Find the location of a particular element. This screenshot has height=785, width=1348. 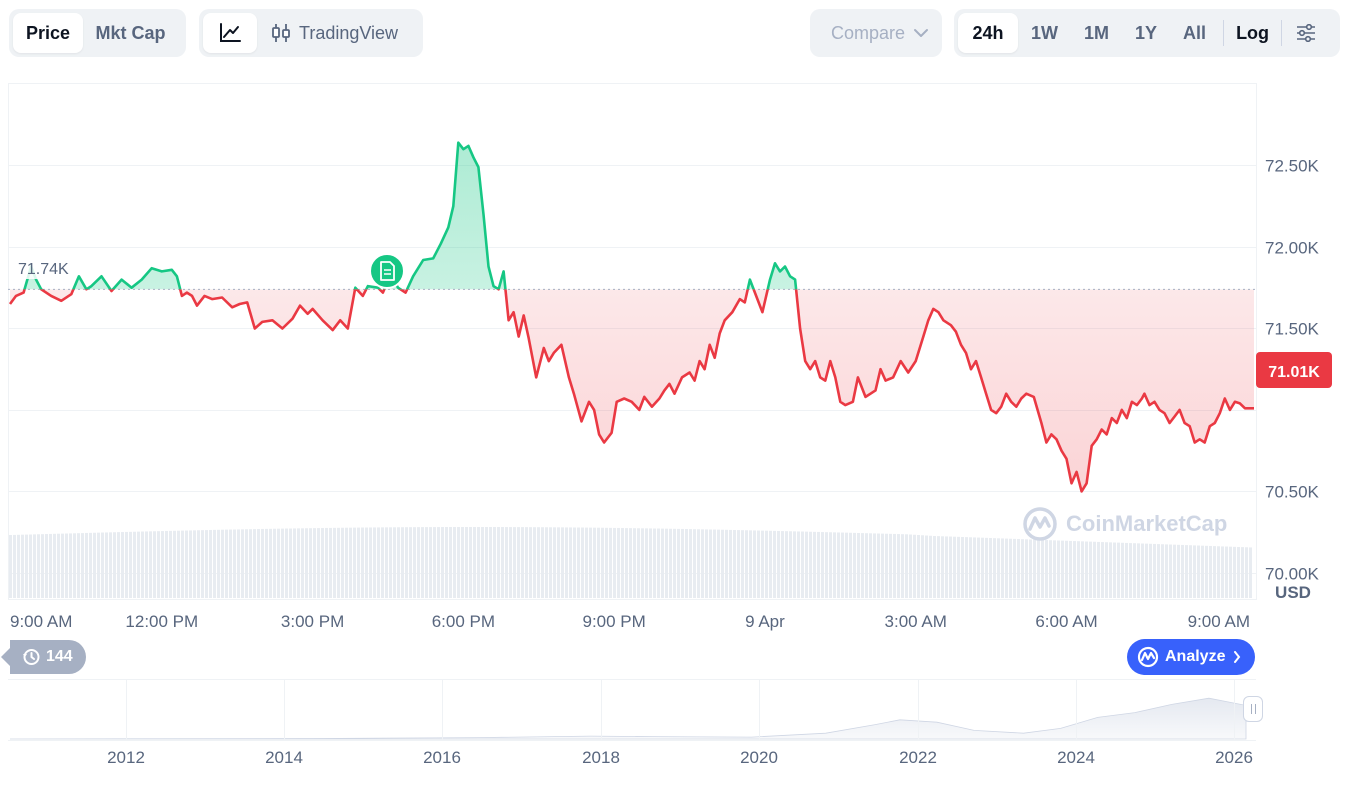

y-tick-label: 70.00K is located at coordinates (1292, 574).